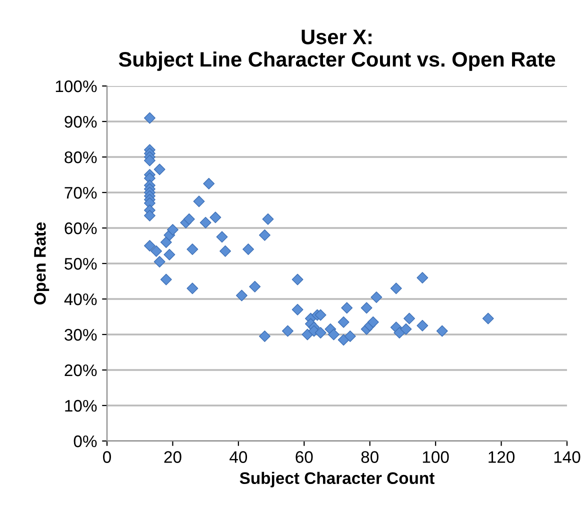  Describe the element at coordinates (107, 457) in the screenshot. I see `x-tick-label: 0` at that location.